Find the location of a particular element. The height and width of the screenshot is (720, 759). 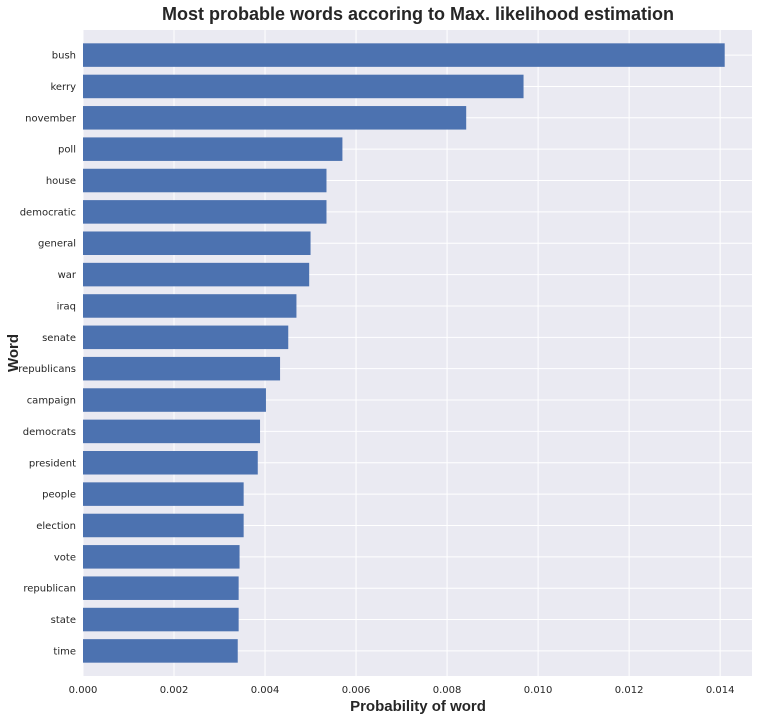

bar-election is located at coordinates (163, 525).